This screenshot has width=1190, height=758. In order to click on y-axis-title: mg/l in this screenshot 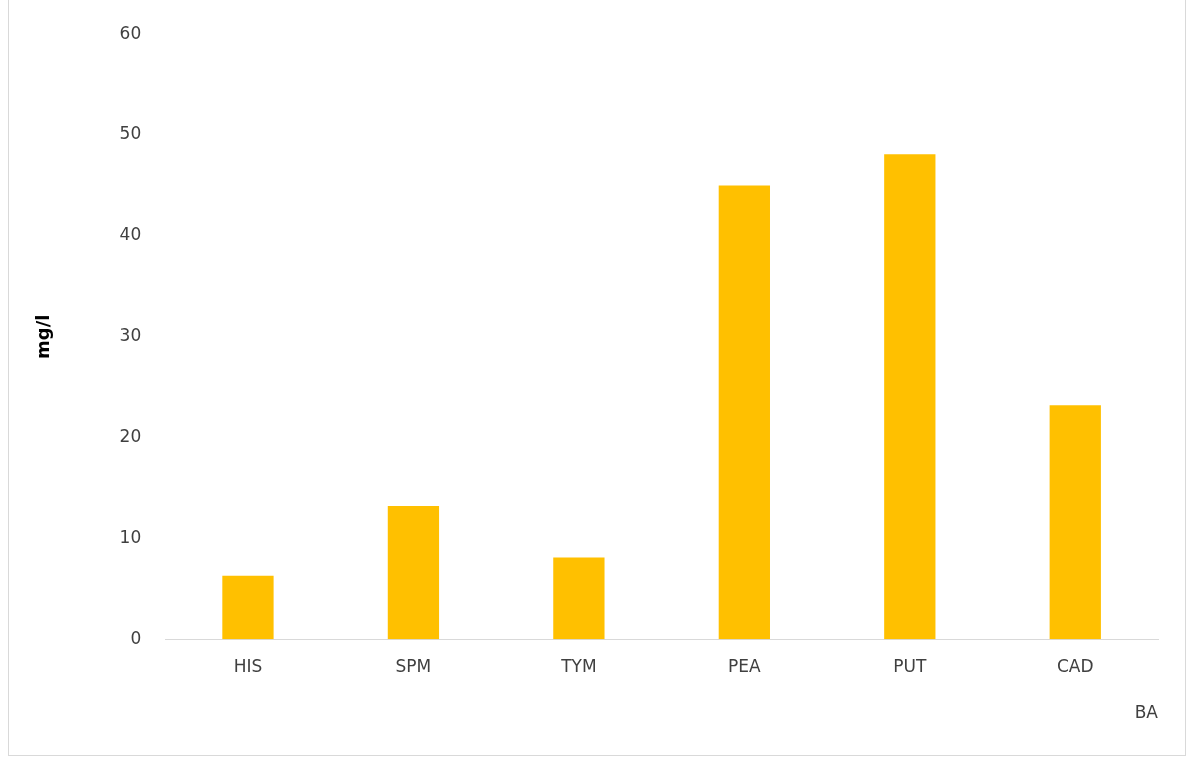, I will do `click(43, 336)`.